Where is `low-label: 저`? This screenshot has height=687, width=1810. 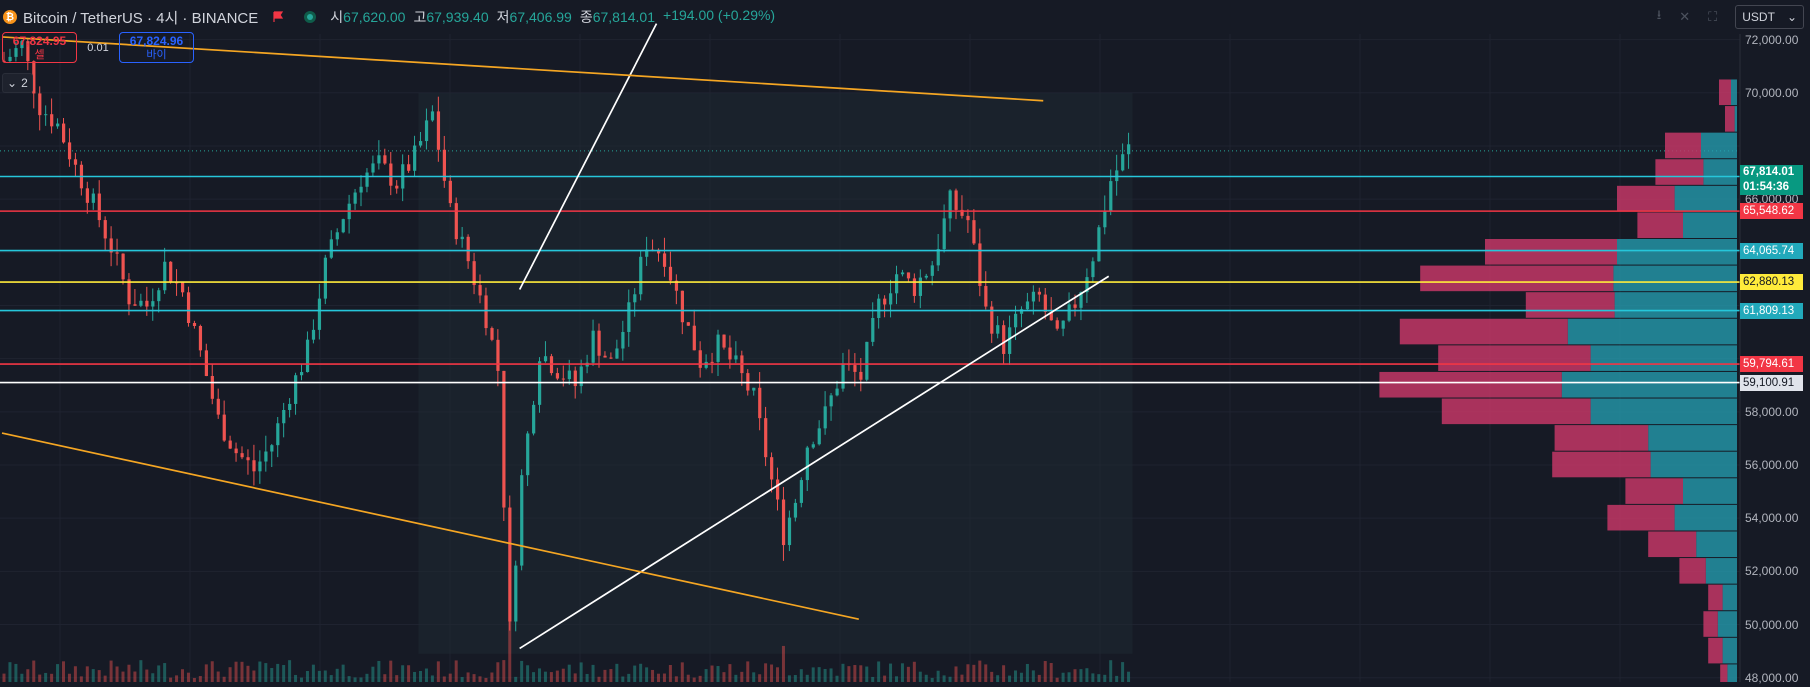
low-label: 저 is located at coordinates (503, 17).